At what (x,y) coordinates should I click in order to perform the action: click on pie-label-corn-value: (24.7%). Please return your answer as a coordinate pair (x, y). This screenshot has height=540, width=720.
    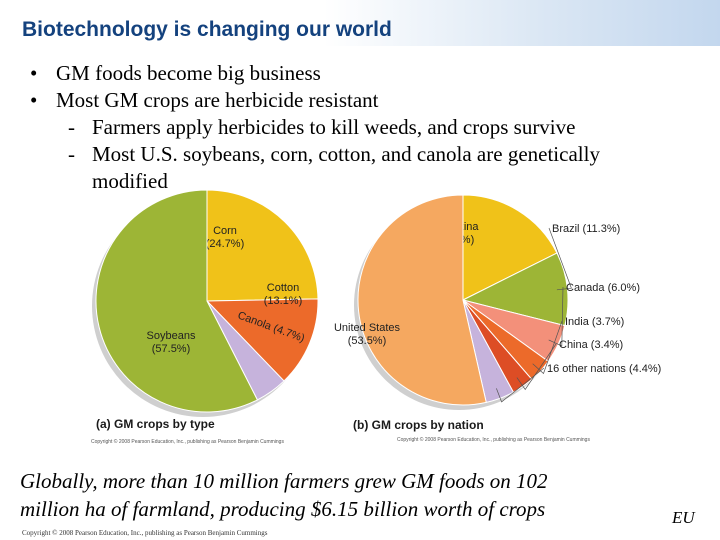
    Looking at the image, I should click on (225, 244).